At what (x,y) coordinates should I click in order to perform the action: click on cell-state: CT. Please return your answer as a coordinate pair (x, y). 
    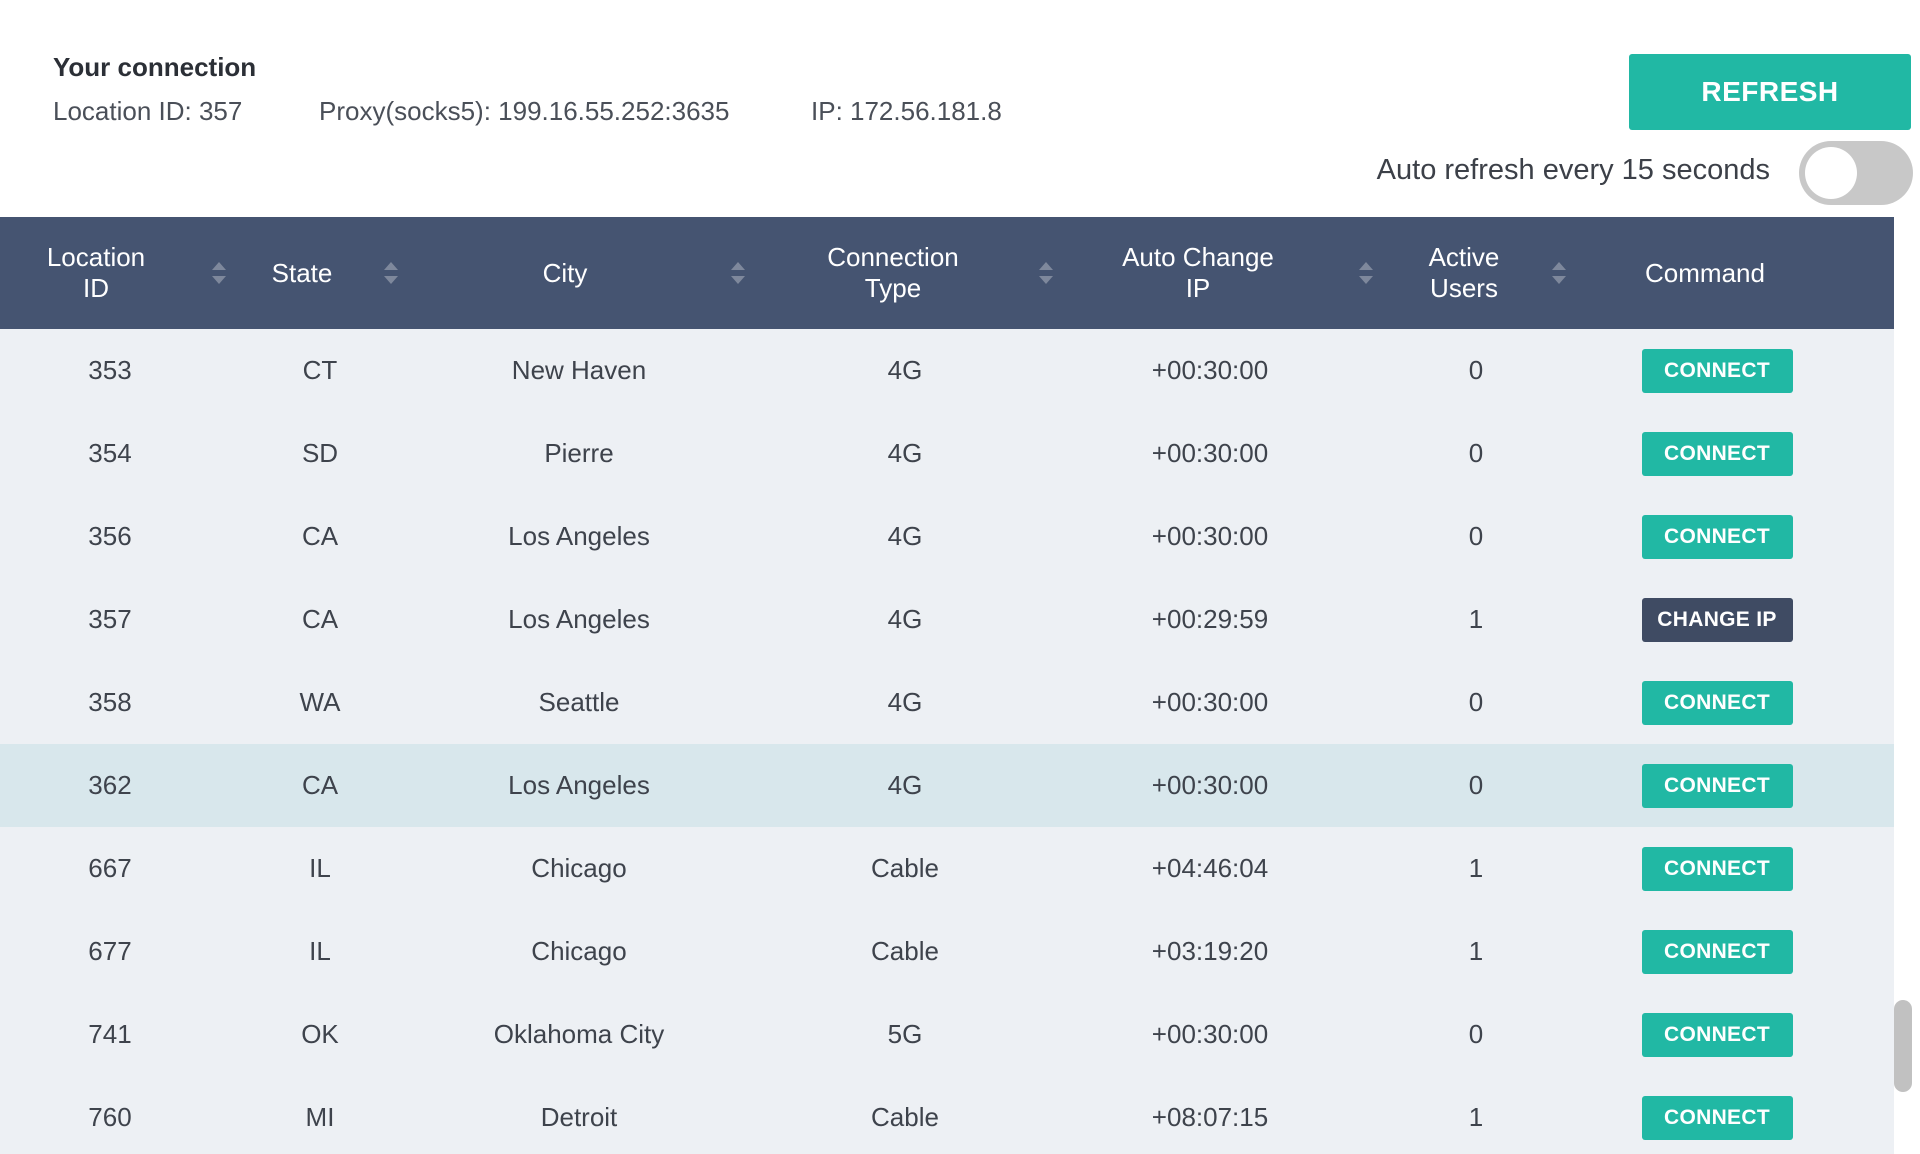
    Looking at the image, I should click on (320, 370).